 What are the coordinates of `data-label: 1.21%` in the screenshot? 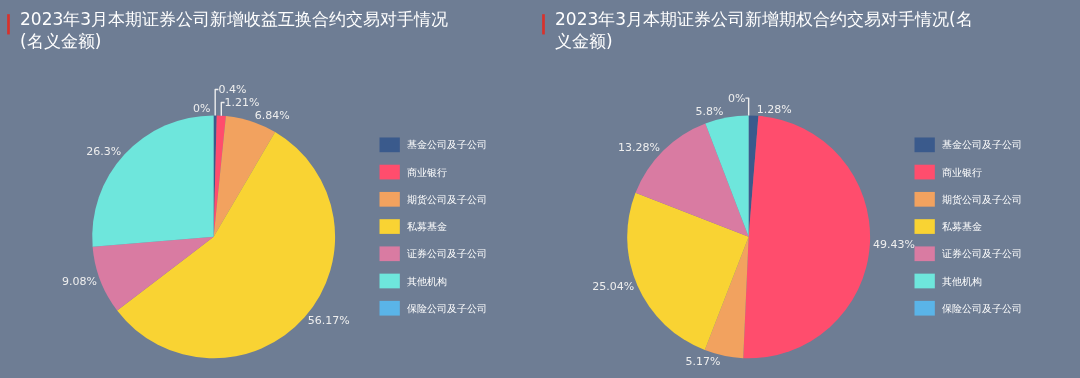 It's located at (242, 103).